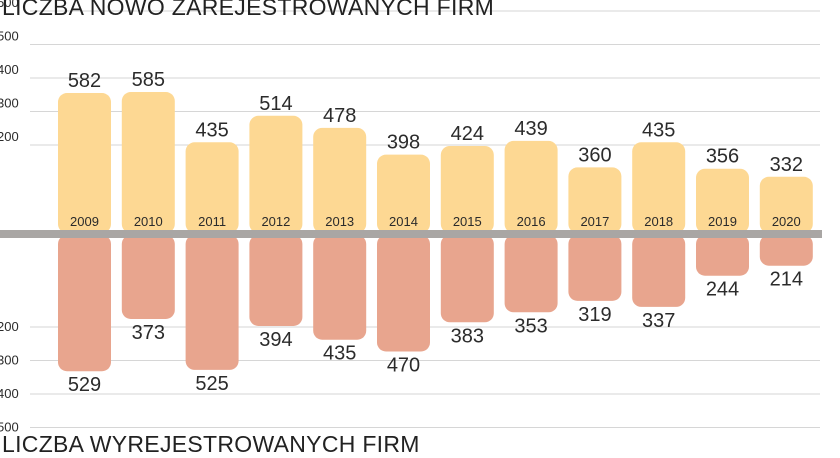 The width and height of the screenshot is (840, 458). What do you see at coordinates (594, 221) in the screenshot?
I see `x-category-label: 2017` at bounding box center [594, 221].